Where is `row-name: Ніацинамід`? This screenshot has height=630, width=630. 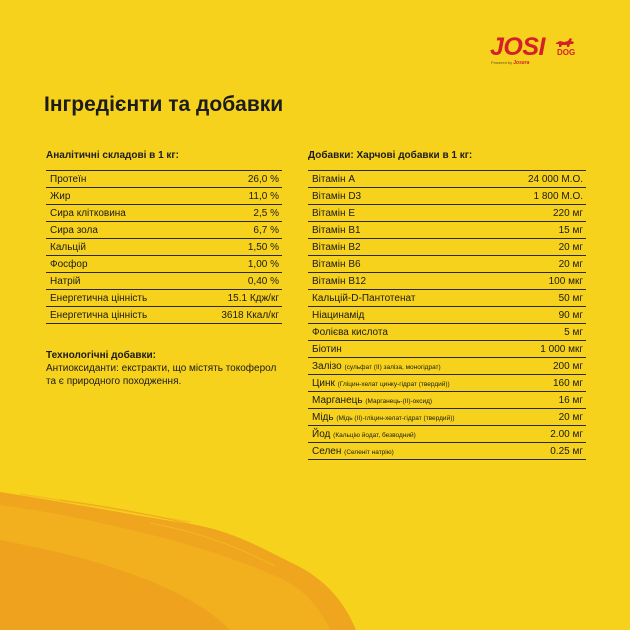 row-name: Ніацинамід is located at coordinates (338, 315).